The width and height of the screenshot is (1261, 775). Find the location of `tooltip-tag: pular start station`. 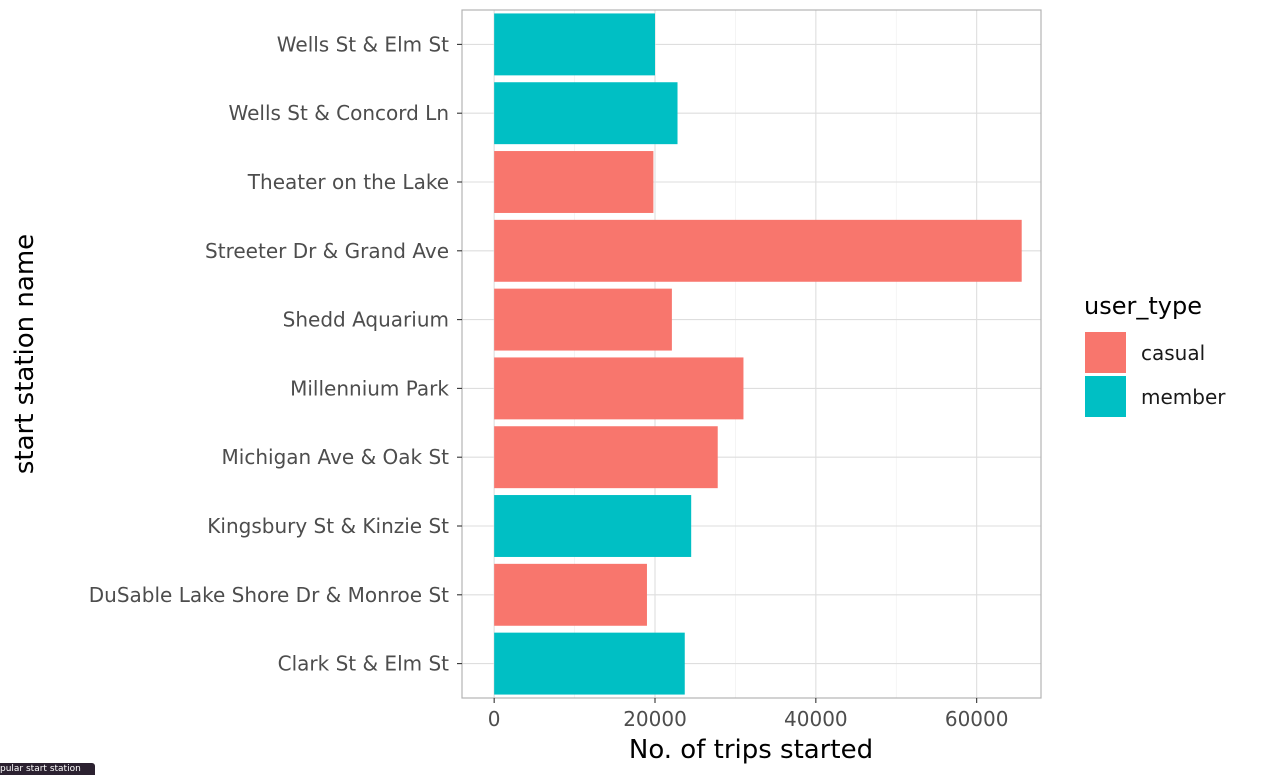

tooltip-tag: pular start station is located at coordinates (47, 769).